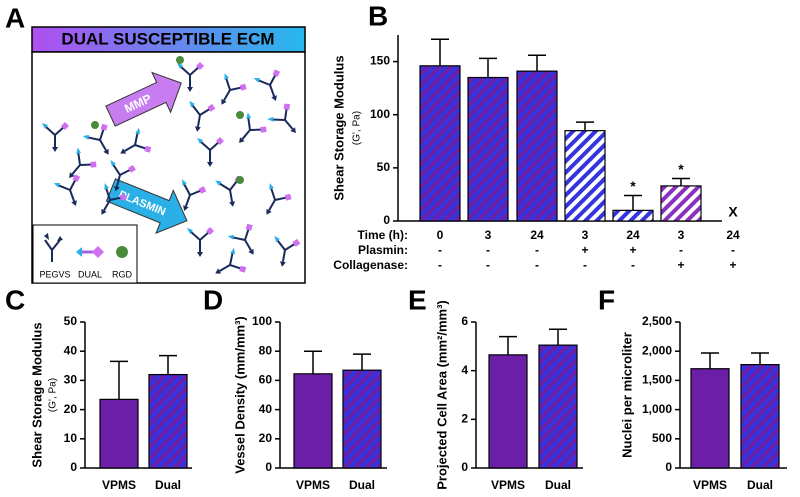 Image resolution: width=800 pixels, height=497 pixels. Describe the element at coordinates (15, 17) in the screenshot. I see `panel-label: A` at that location.